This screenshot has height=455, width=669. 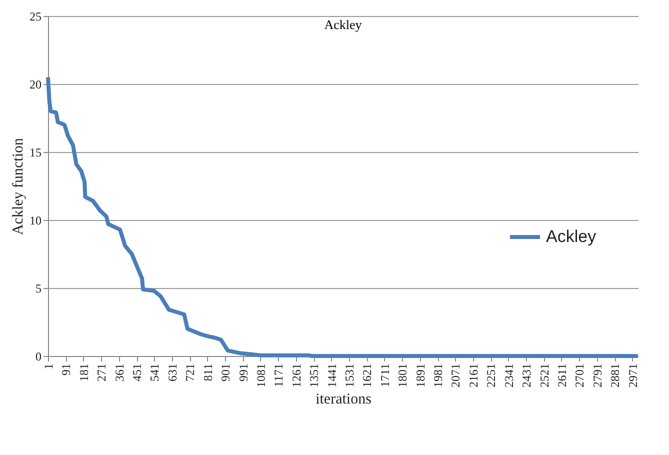 I want to click on x-tick-label: 1261, so click(x=296, y=376).